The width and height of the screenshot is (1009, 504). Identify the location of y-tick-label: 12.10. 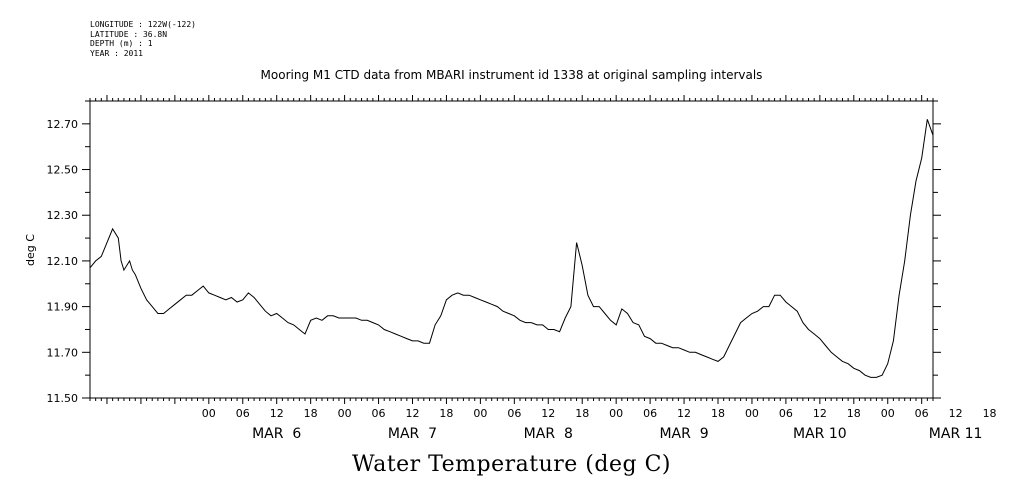
(63, 261).